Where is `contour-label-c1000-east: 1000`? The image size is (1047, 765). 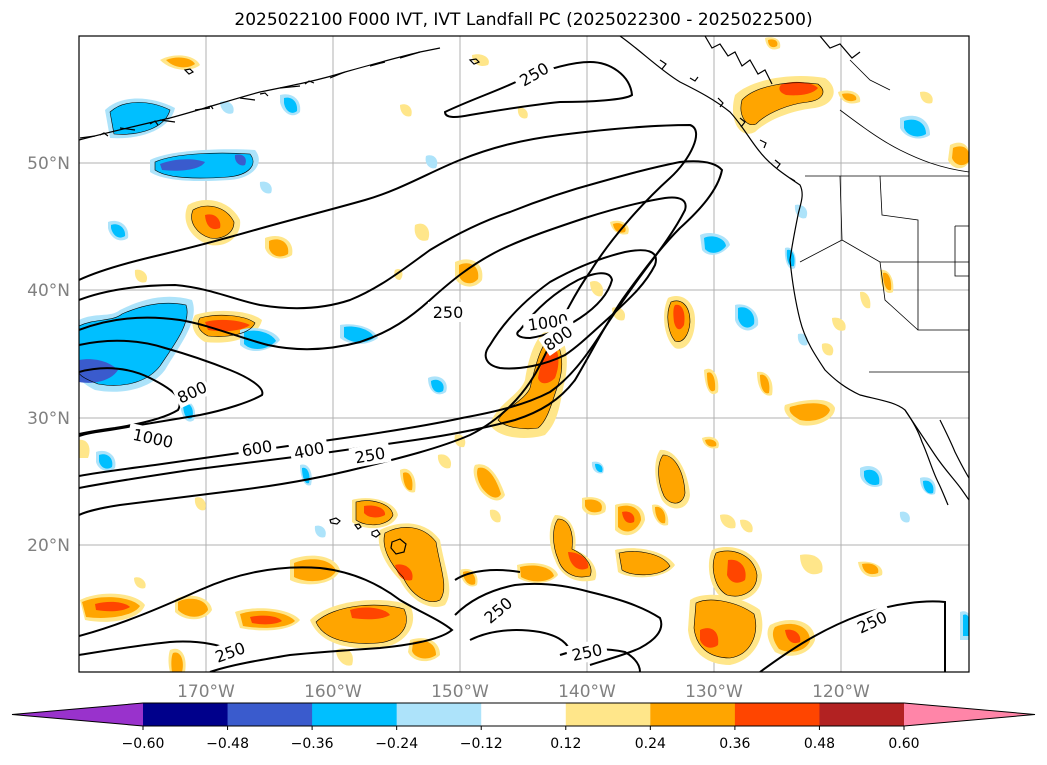 contour-label-c1000-east: 1000 is located at coordinates (548, 322).